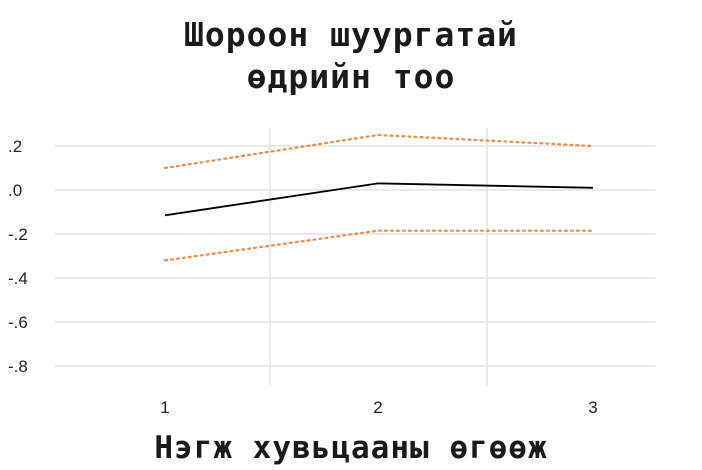 Image resolution: width=702 pixels, height=470 pixels. Describe the element at coordinates (15, 146) in the screenshot. I see `y-tick-label: .2` at that location.